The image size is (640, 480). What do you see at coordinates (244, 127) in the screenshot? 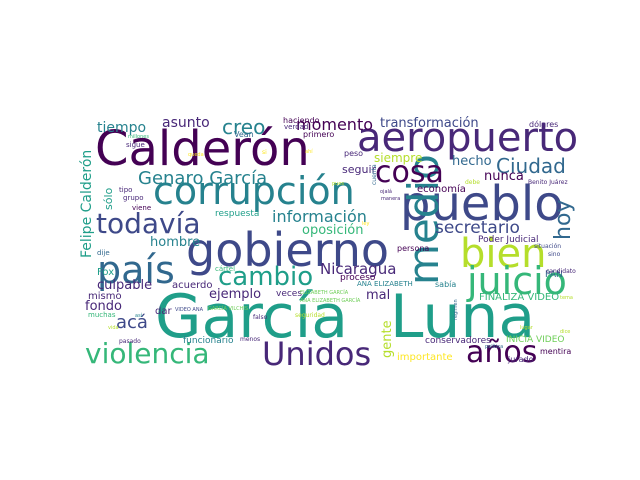
I see `word-creo: creo` at bounding box center [244, 127].